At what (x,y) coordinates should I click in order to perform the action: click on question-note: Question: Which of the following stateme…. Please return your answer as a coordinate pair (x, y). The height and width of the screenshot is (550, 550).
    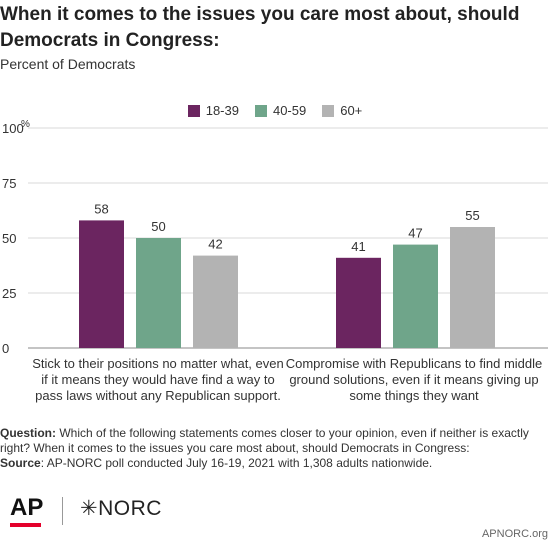
    Looking at the image, I should click on (274, 441).